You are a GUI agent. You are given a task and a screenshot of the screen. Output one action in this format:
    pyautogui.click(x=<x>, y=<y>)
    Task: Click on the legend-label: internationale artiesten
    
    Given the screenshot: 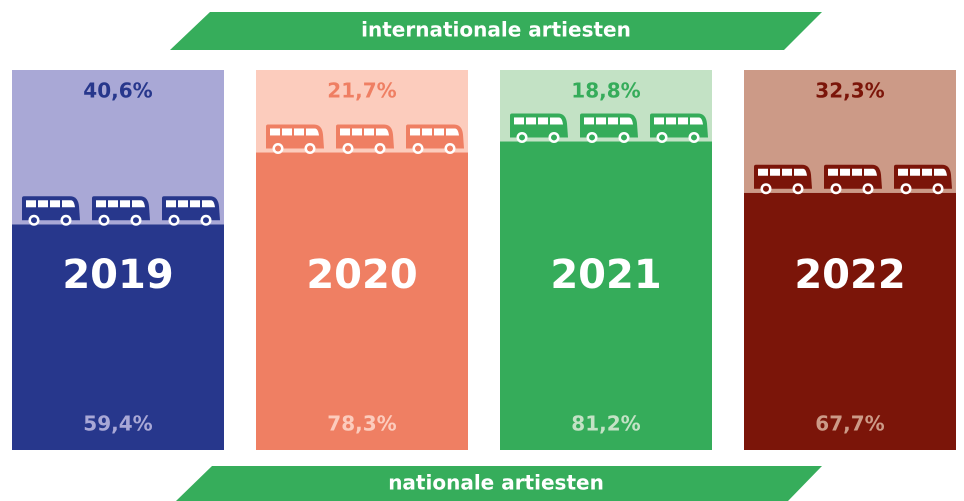 What is the action you would take?
    pyautogui.click(x=496, y=30)
    